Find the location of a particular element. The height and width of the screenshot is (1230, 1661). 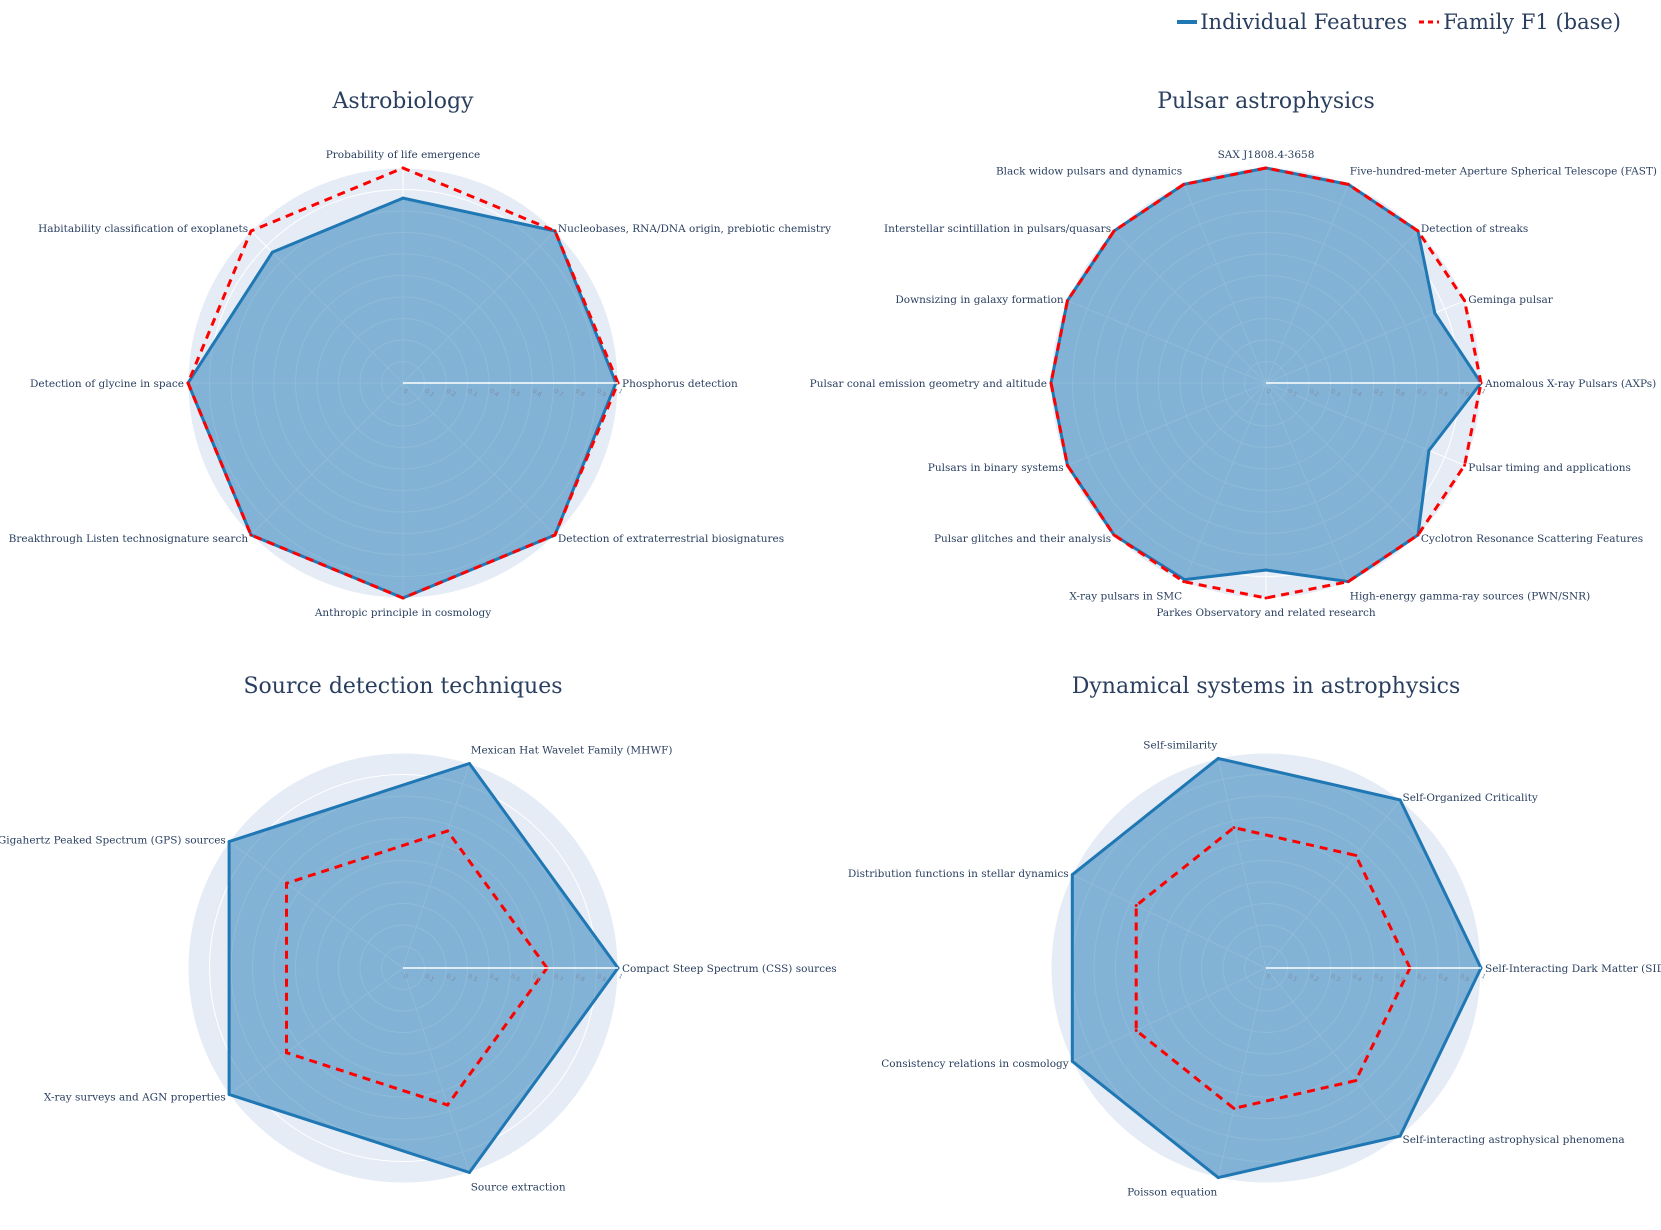

legend-swatch-dashed is located at coordinates (1429, 22).